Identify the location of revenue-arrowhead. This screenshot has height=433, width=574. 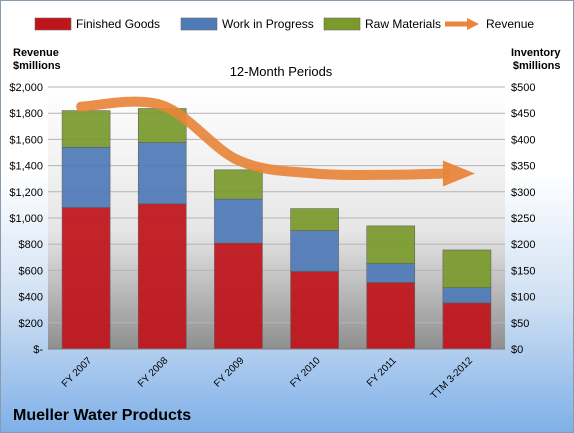
(458, 173).